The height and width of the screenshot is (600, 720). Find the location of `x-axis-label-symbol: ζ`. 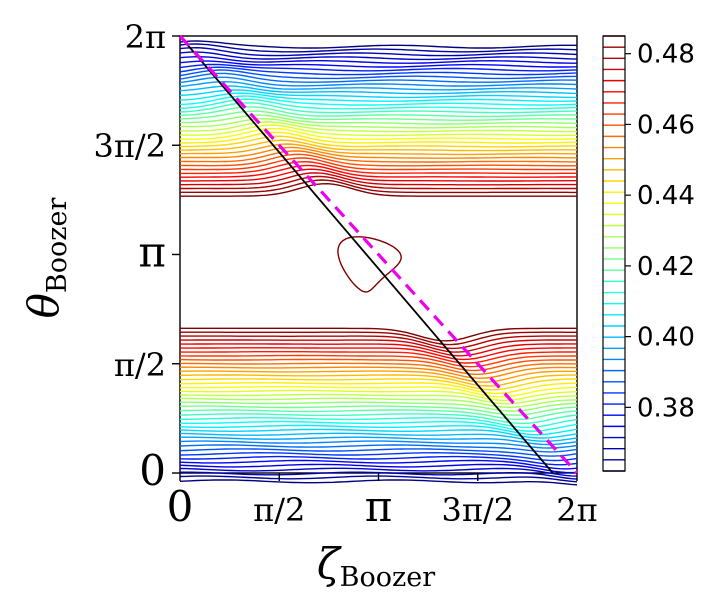

x-axis-label-symbol: ζ is located at coordinates (329, 563).